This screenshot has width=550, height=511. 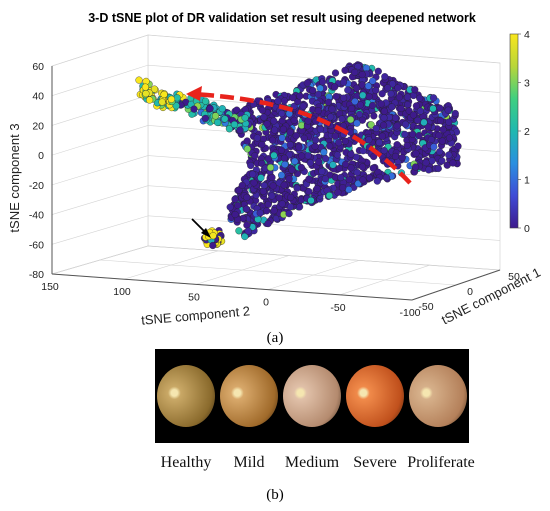 I want to click on y-tick-label: 50, so click(x=514, y=277).